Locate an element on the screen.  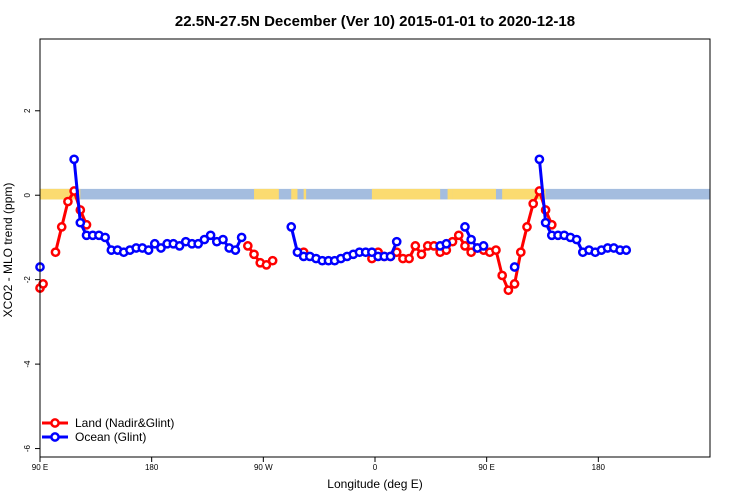
surface-band is located at coordinates (375, 194).